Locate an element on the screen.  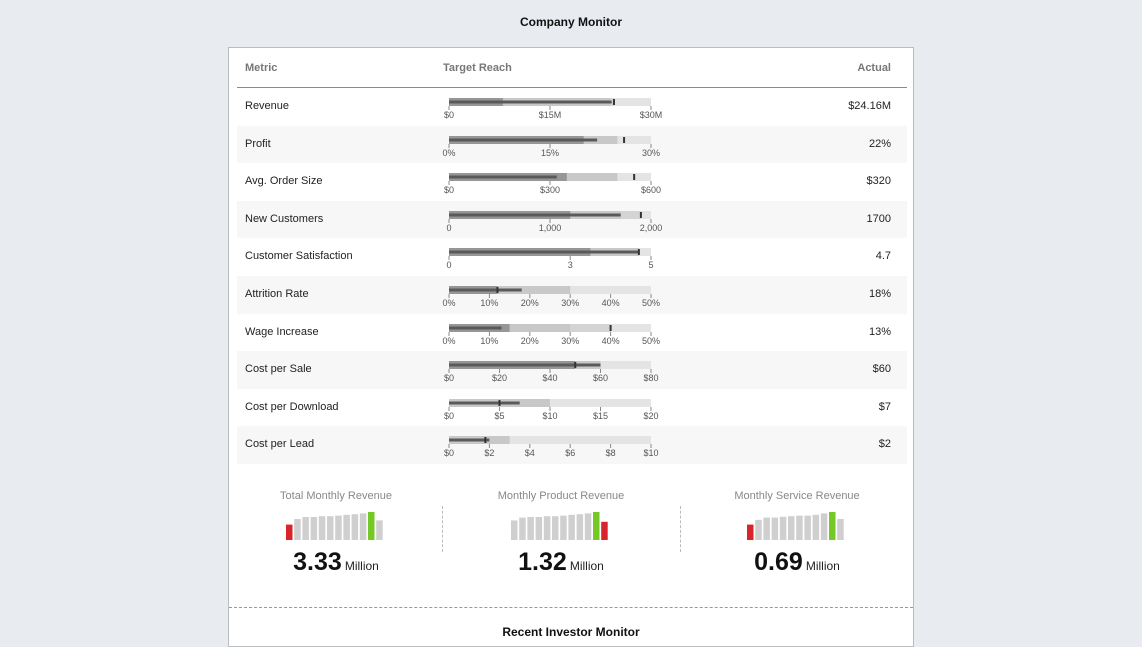
kpi-value: 3.33 is located at coordinates (317, 562).